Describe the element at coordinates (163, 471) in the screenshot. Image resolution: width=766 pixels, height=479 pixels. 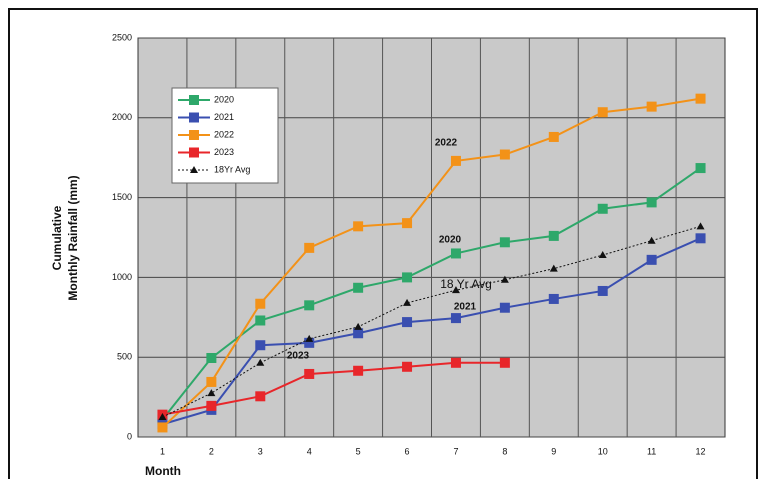
I see `x-axis-label: Month` at that location.